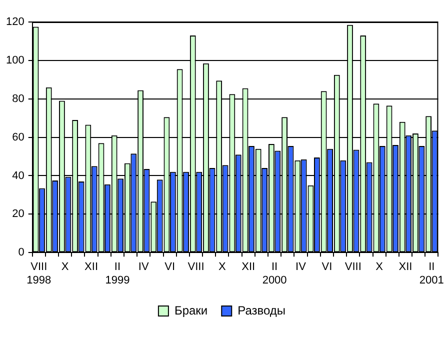 This screenshot has width=448, height=339. I want to click on y-tick-label: 80, so click(18, 98).